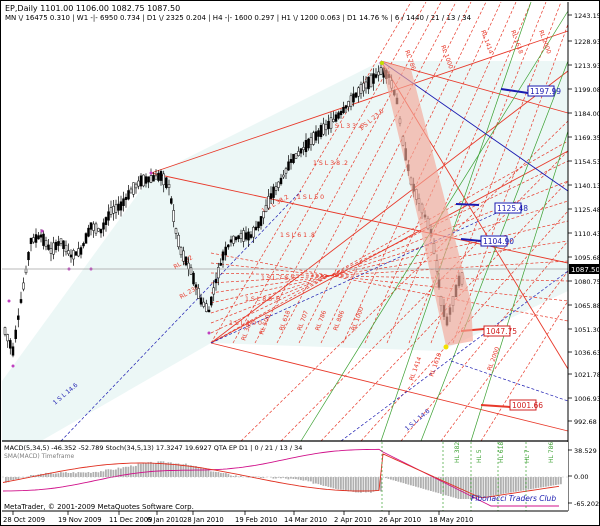 The image size is (600, 526). What do you see at coordinates (427, 203) in the screenshot?
I see `red-projection-band` at bounding box center [427, 203].